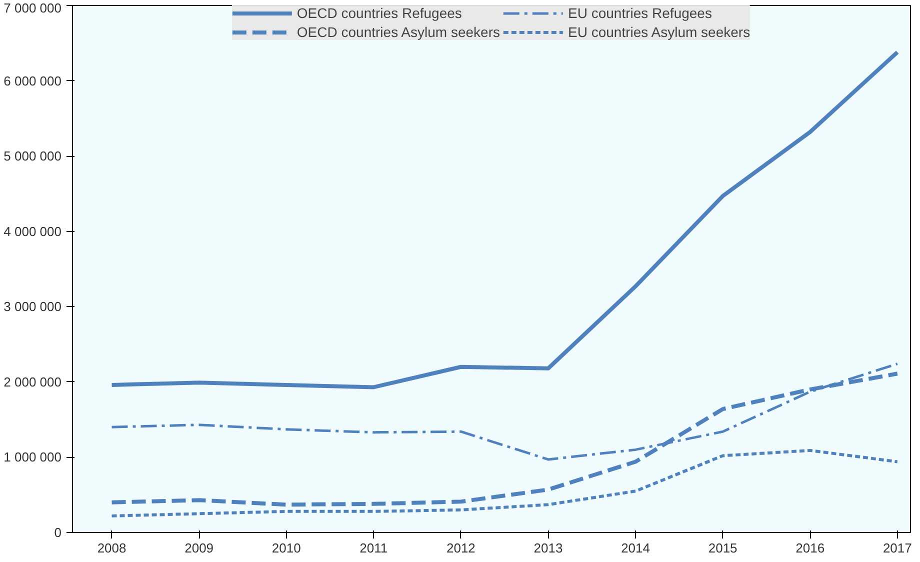 This screenshot has width=920, height=562. I want to click on x-tick-label: 2010, so click(286, 548).